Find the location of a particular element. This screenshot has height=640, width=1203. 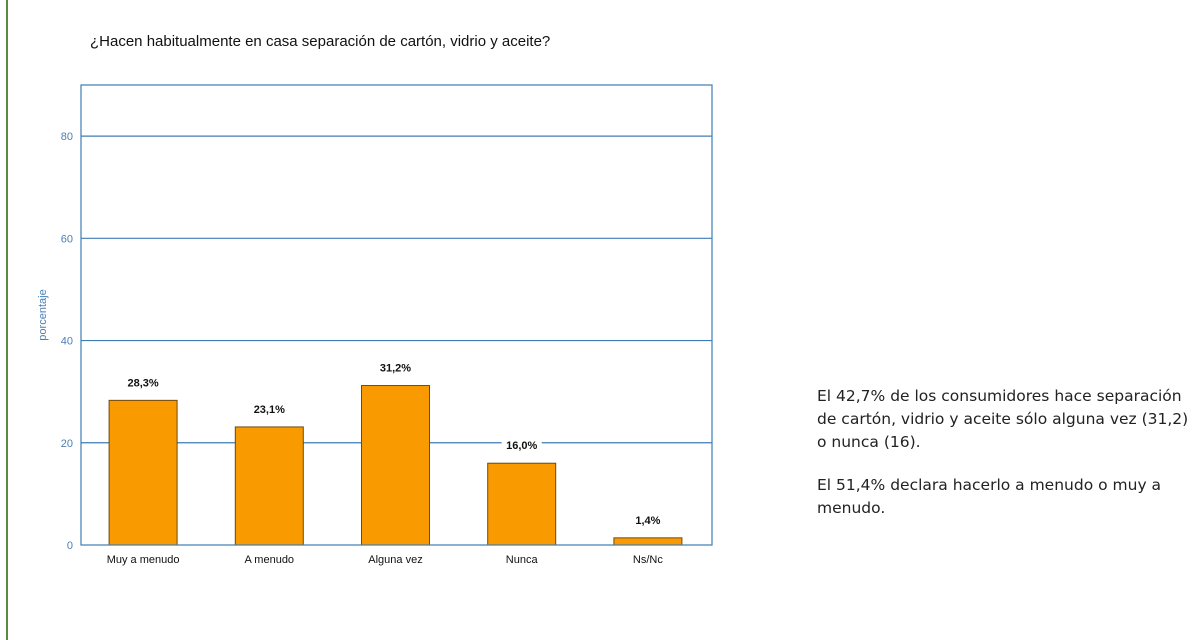

y-tick-label: 0 is located at coordinates (70, 546).